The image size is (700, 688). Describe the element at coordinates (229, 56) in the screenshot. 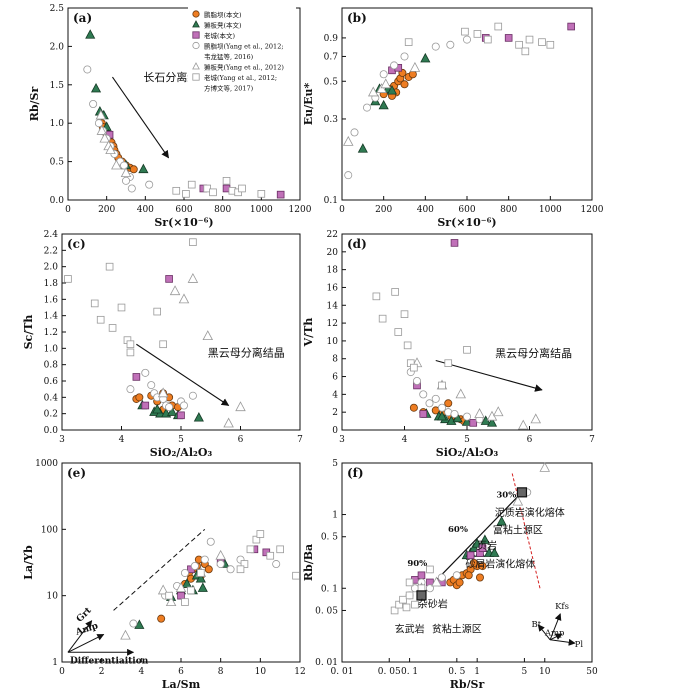

I see `legend-entry: 韦龙猛等, 2016)` at that location.